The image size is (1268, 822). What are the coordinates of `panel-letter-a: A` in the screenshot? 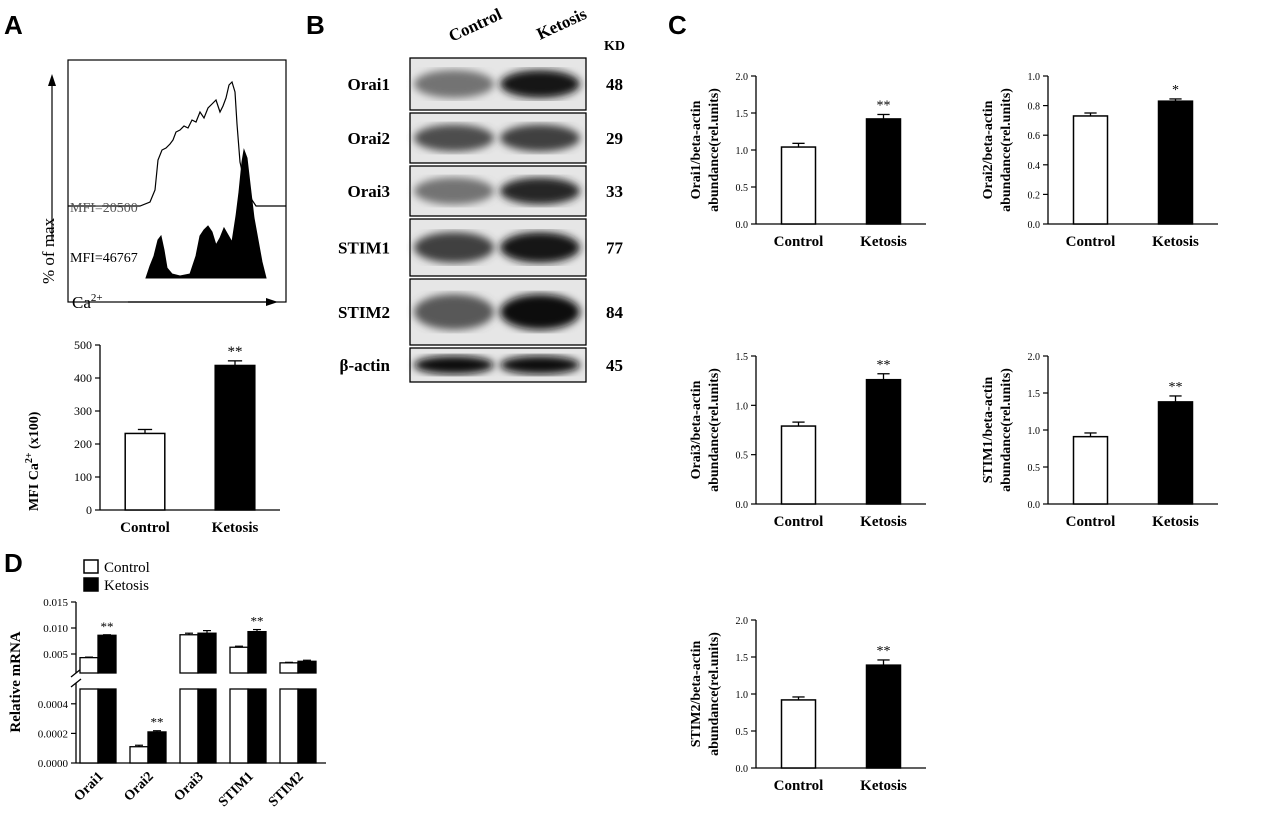 It's located at (13, 25).